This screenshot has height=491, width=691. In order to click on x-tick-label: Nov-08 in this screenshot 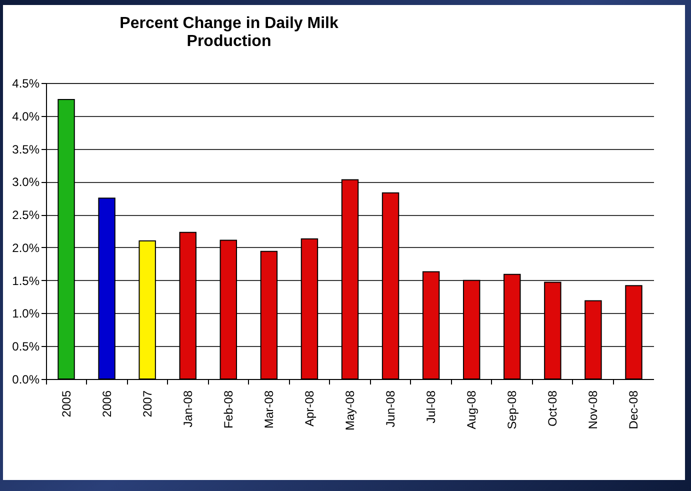, I will do `click(593, 410)`.